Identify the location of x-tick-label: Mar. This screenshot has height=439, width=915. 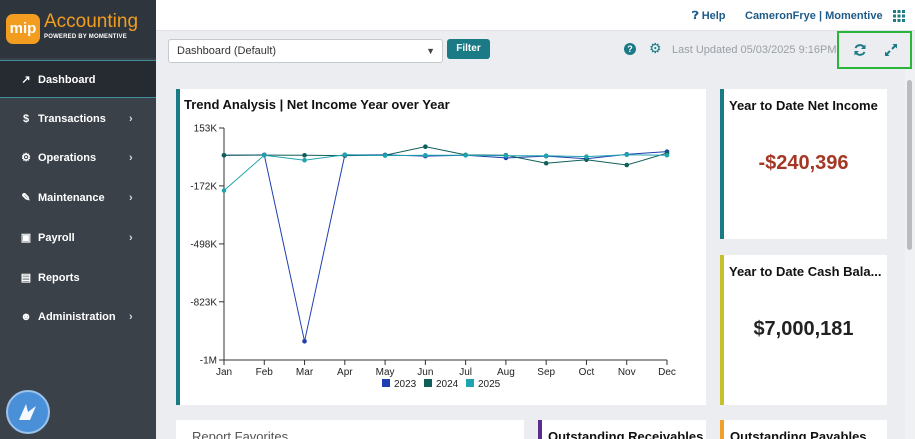
(305, 372).